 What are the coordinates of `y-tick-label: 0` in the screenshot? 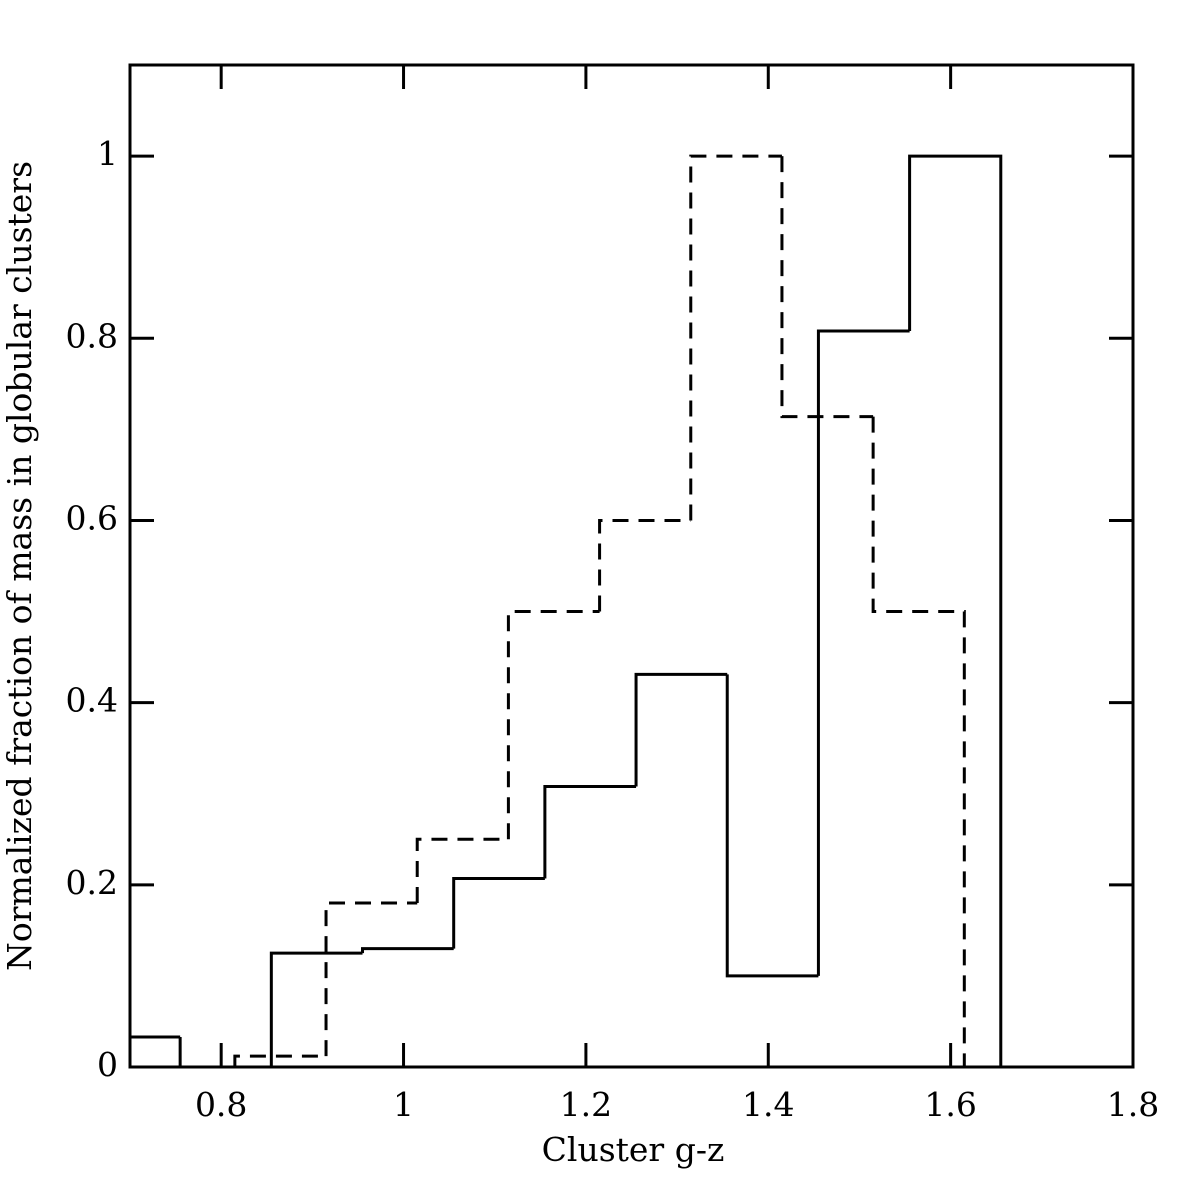 It's located at (107, 1064).